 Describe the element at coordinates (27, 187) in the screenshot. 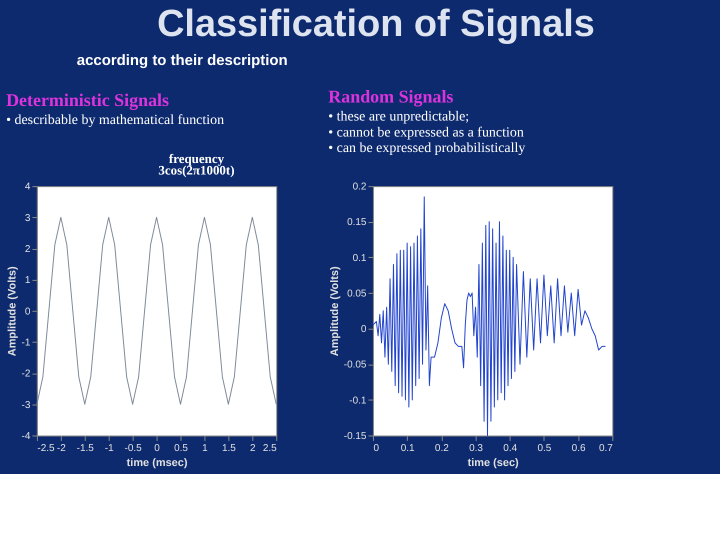

I see `y-tick-label: 4` at that location.